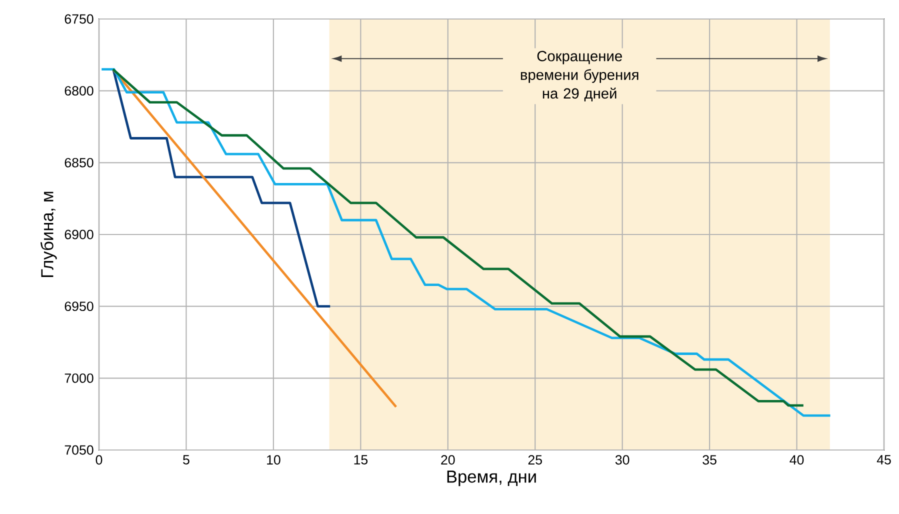  What do you see at coordinates (448, 460) in the screenshot?
I see `x-tick-label: 20` at bounding box center [448, 460].